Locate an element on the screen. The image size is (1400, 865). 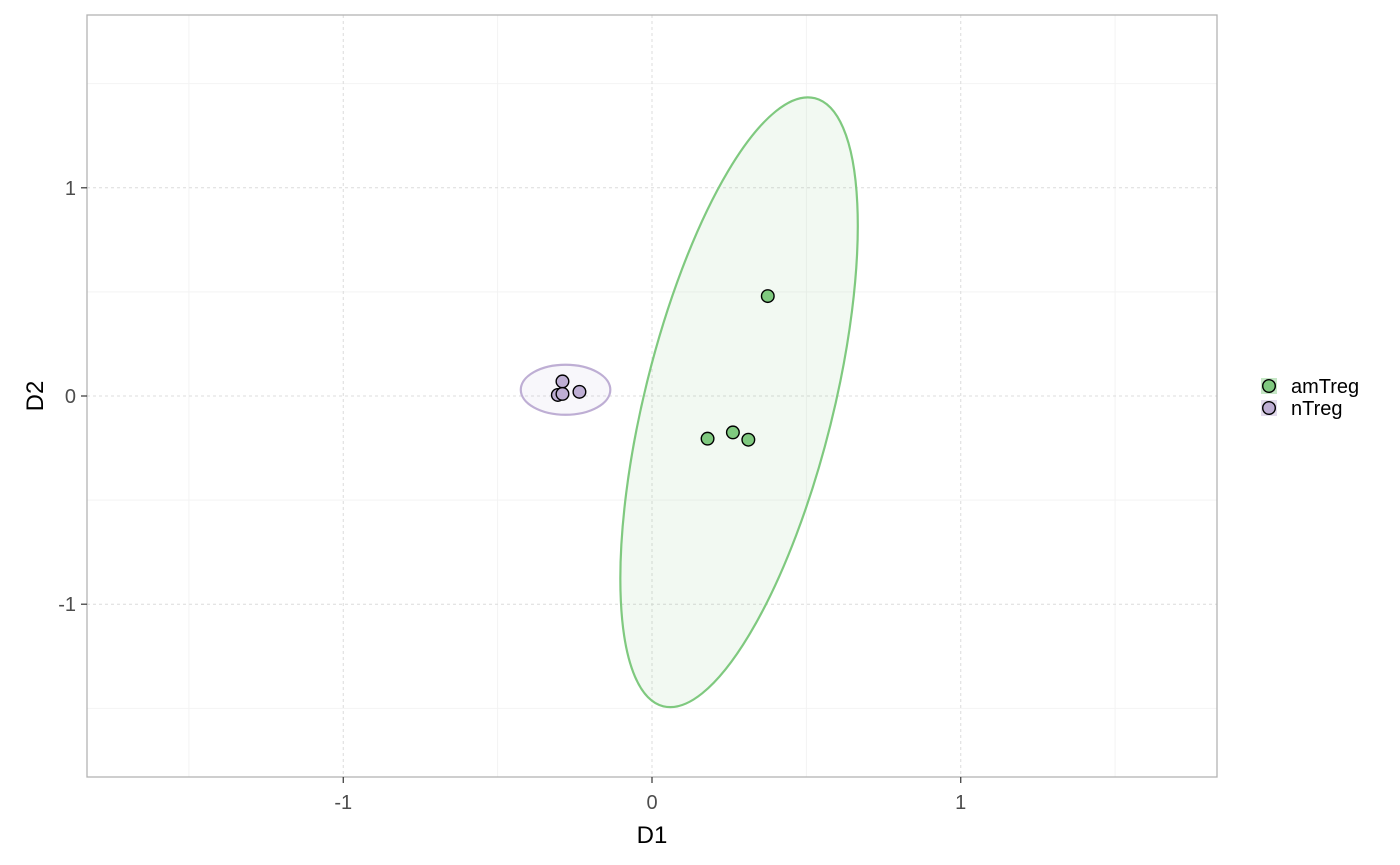
x-axis-title: D1 is located at coordinates (652, 835).